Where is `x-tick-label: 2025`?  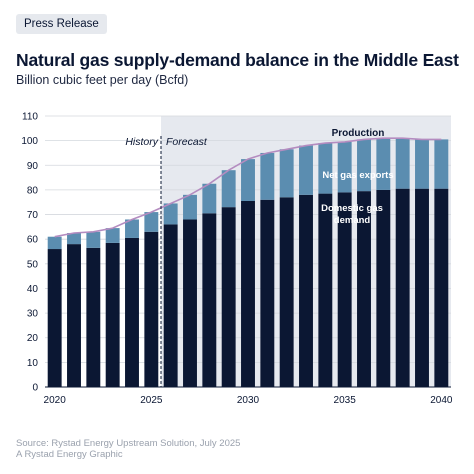 x-tick-label: 2025 is located at coordinates (151, 400).